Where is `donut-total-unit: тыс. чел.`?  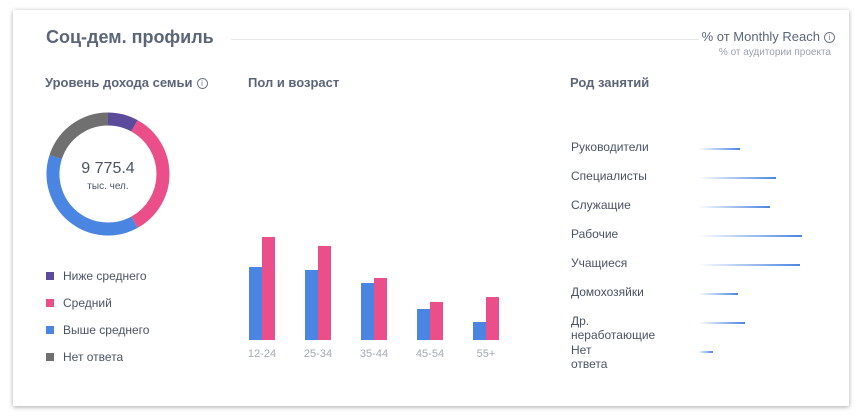
donut-total-unit: тыс. чел. is located at coordinates (107, 186).